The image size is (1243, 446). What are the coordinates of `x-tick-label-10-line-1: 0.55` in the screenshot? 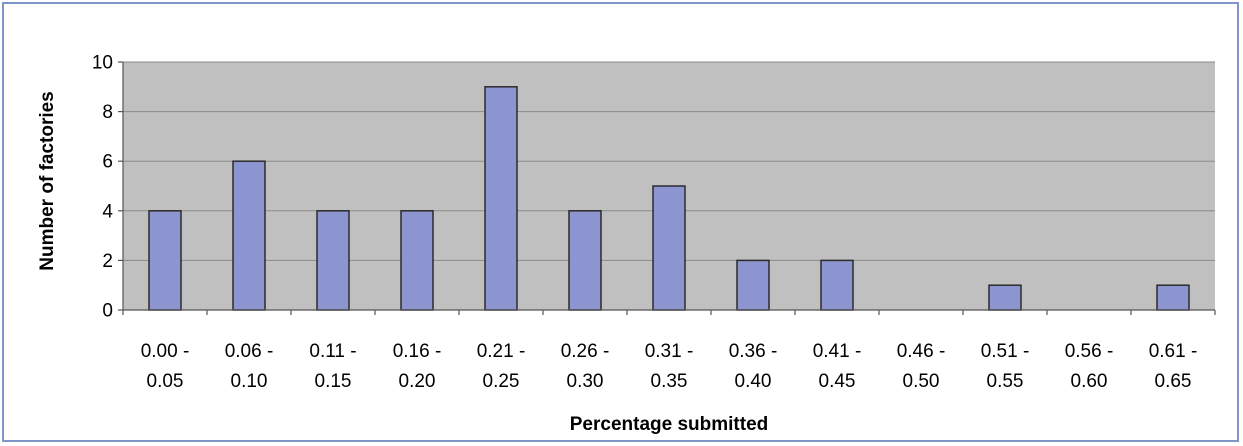 It's located at (1005, 381).